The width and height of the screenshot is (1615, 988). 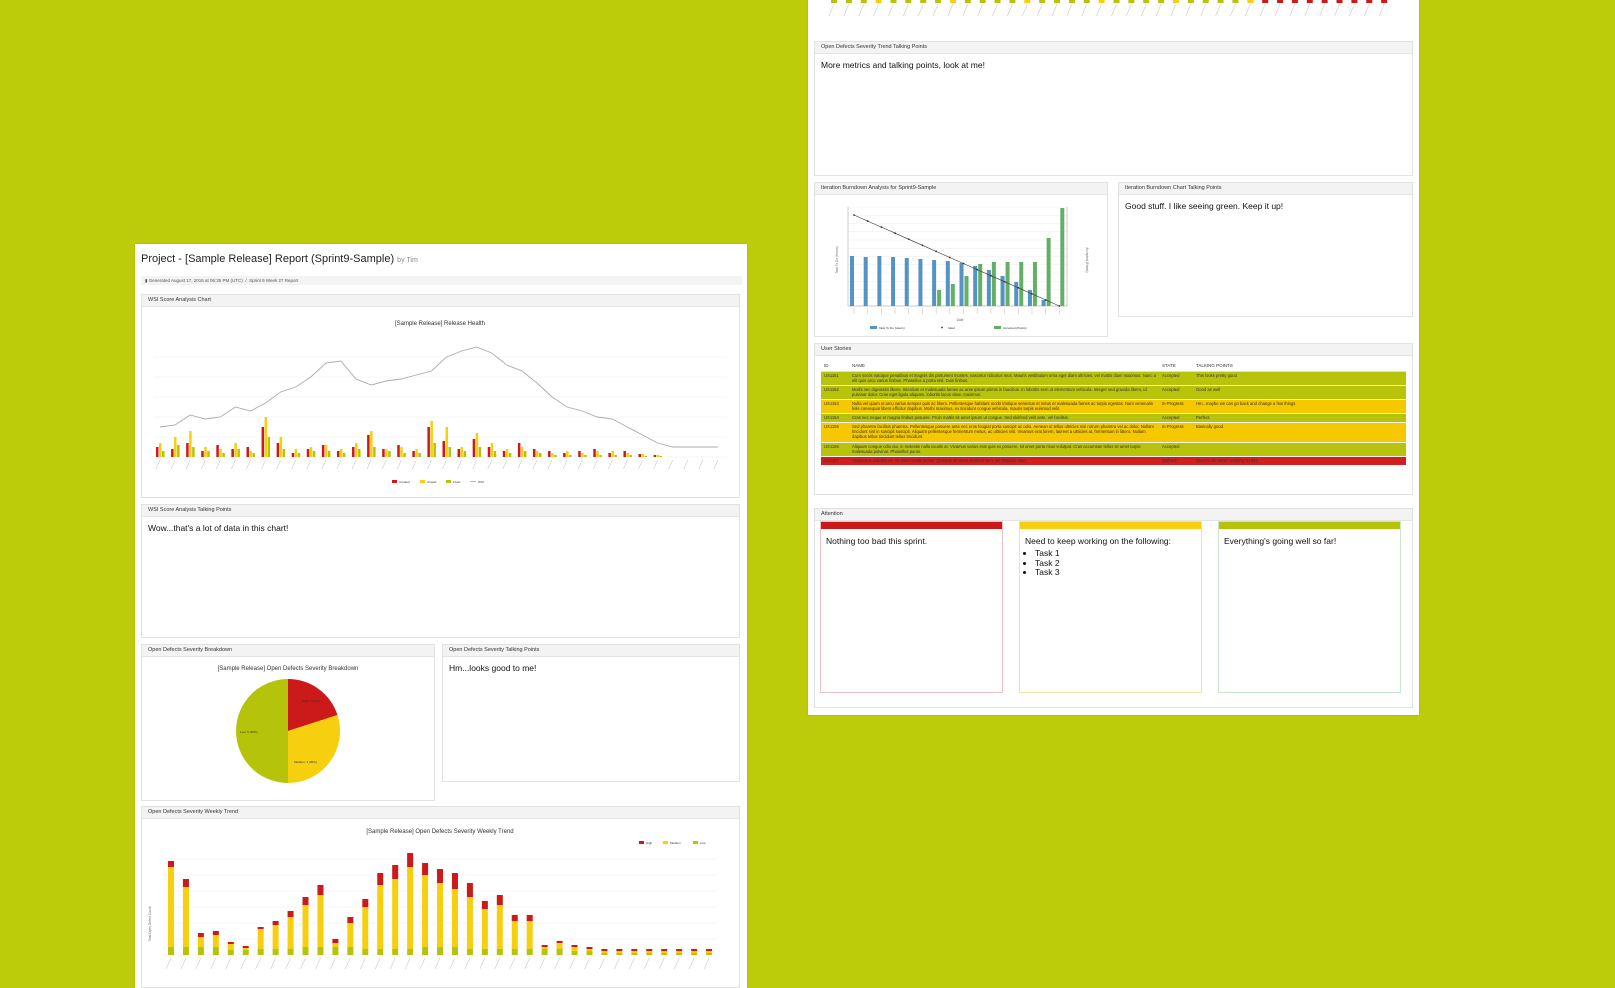 I want to click on column-header-state: STATE, so click(x=1176, y=365).